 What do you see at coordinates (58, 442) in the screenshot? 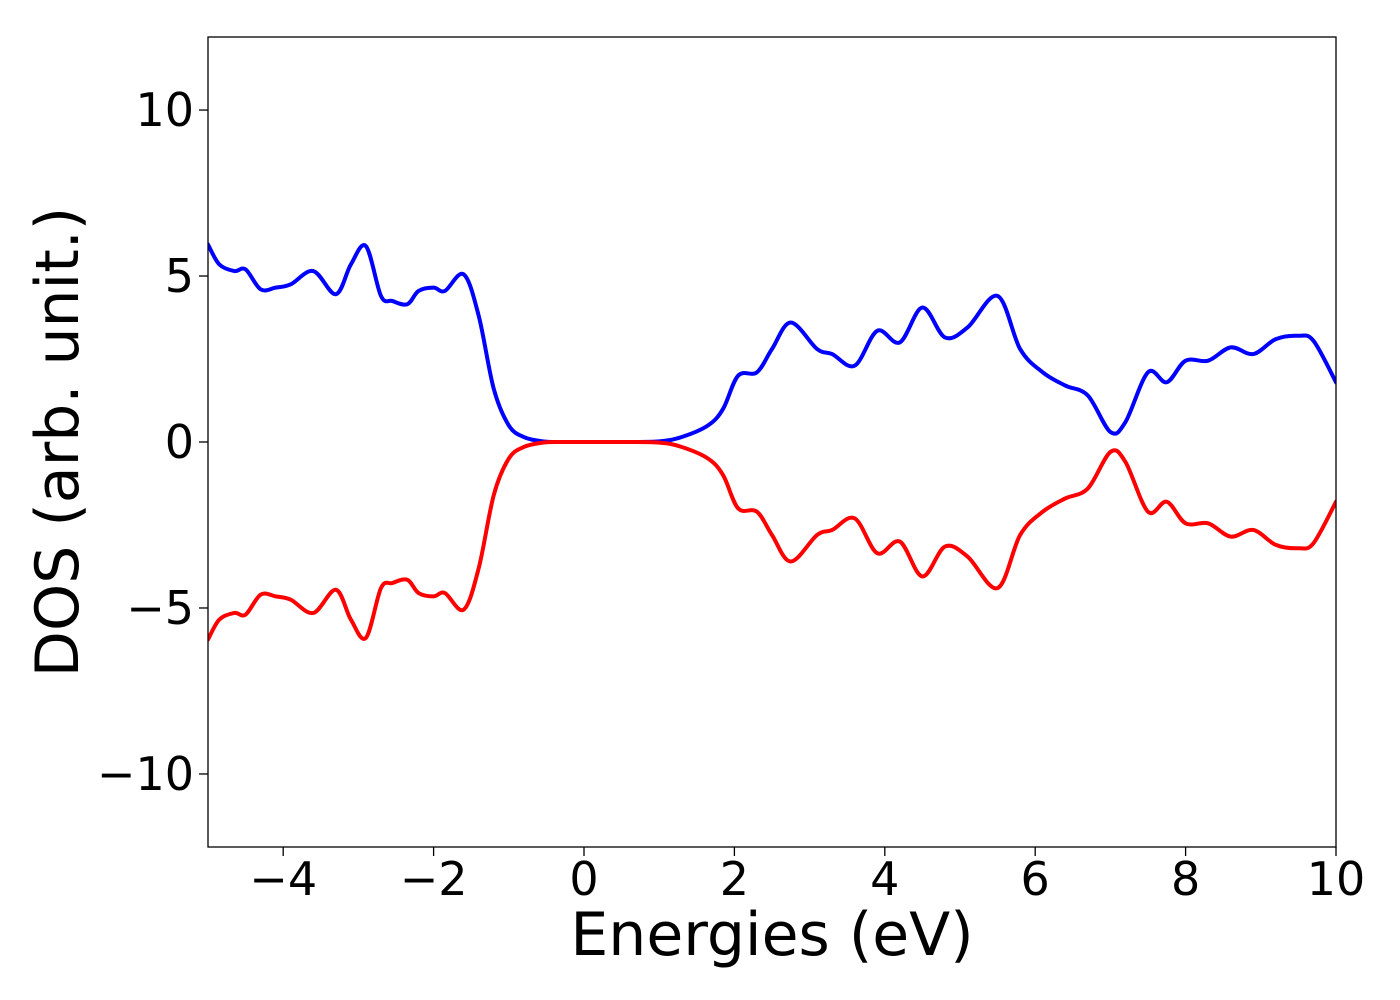
I see `y-axis-label: DOS (arb. unit.)` at bounding box center [58, 442].